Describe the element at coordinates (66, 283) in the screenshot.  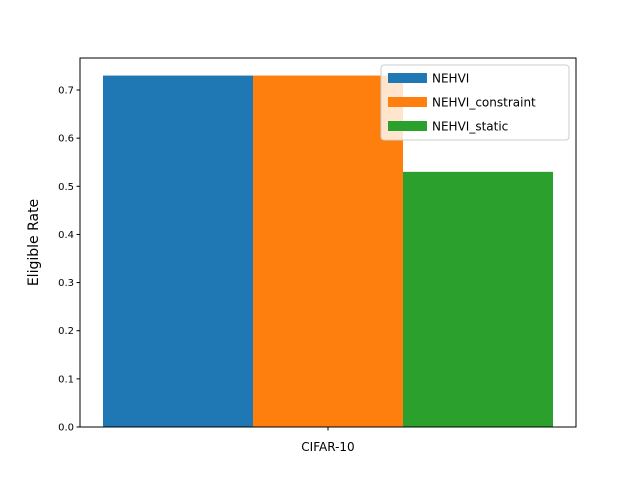
I see `y-tick-label: 0.3` at that location.